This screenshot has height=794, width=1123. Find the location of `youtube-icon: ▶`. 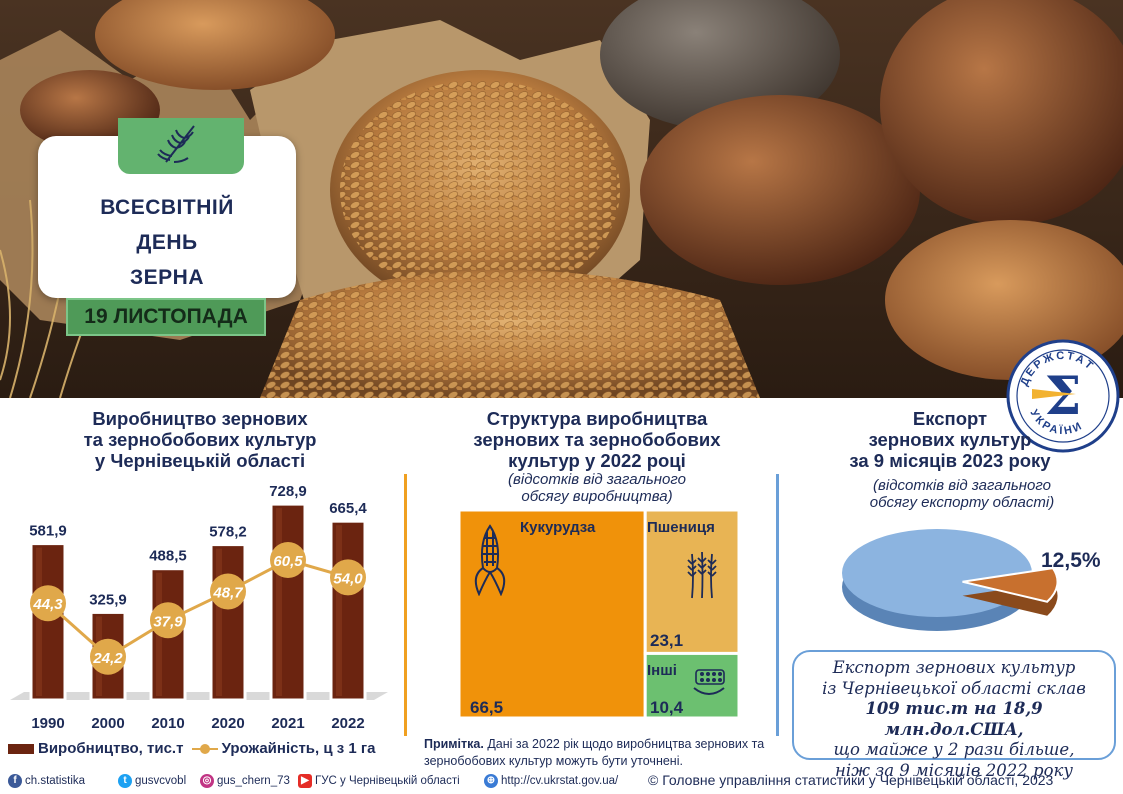

youtube-icon: ▶ is located at coordinates (305, 781).